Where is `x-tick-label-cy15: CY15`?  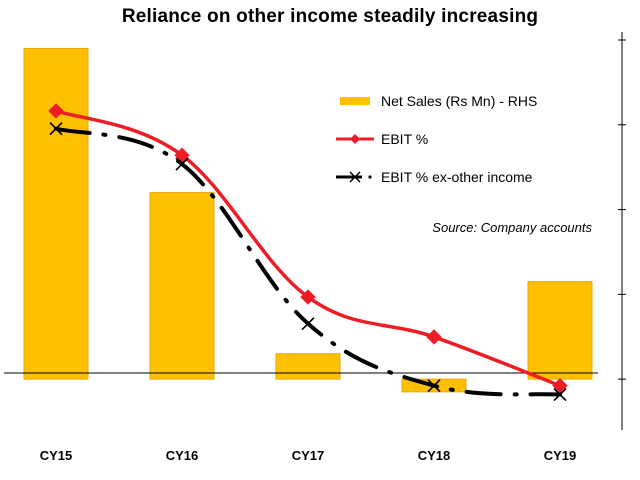 x-tick-label-cy15: CY15 is located at coordinates (56, 455).